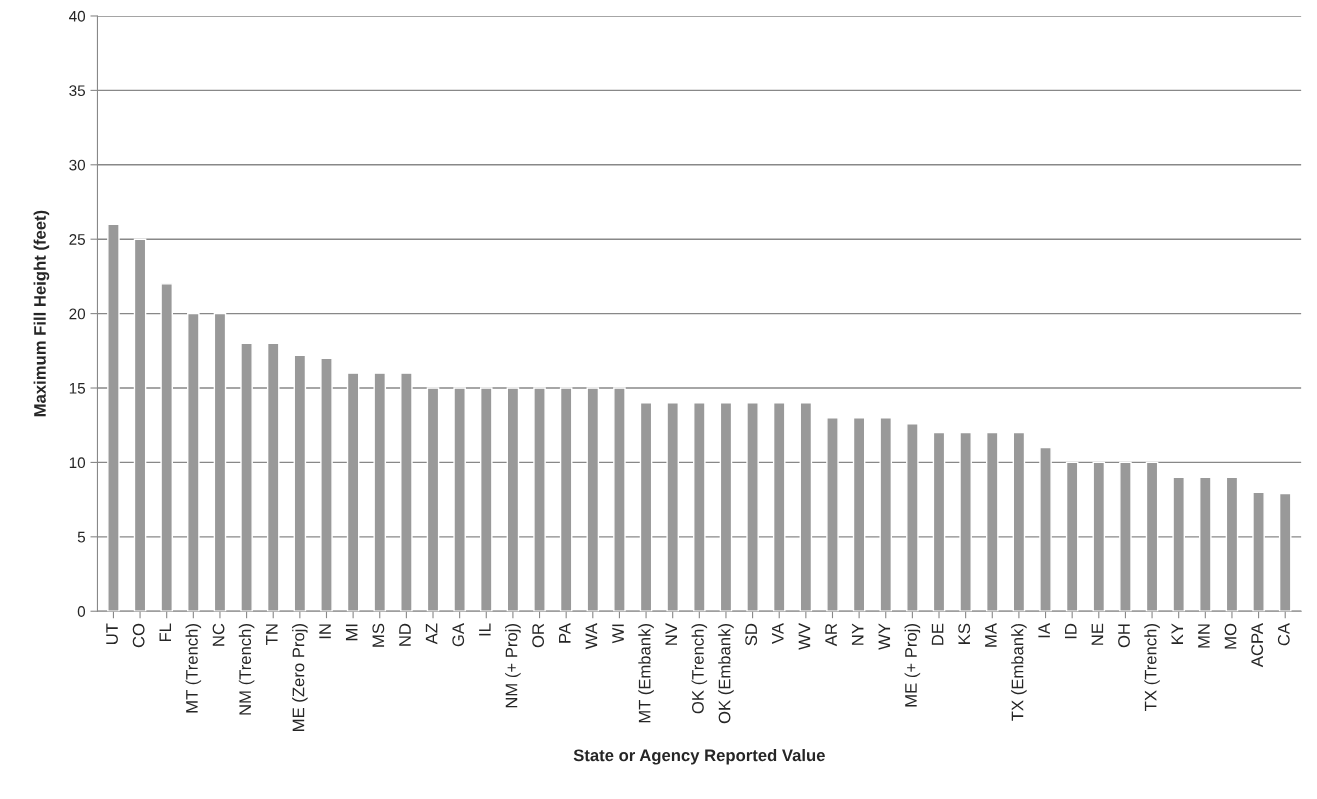 This screenshot has width=1317, height=799. Describe the element at coordinates (405, 634) in the screenshot. I see `x-tick-label: ND` at that location.